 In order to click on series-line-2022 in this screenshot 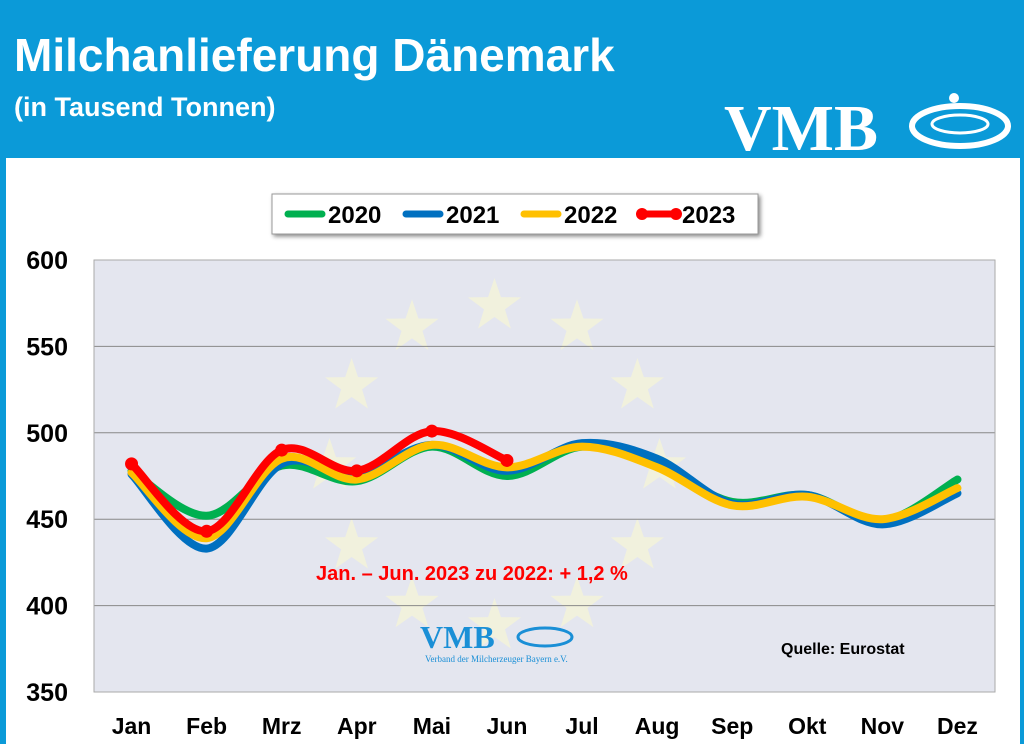, I will do `click(544, 491)`.